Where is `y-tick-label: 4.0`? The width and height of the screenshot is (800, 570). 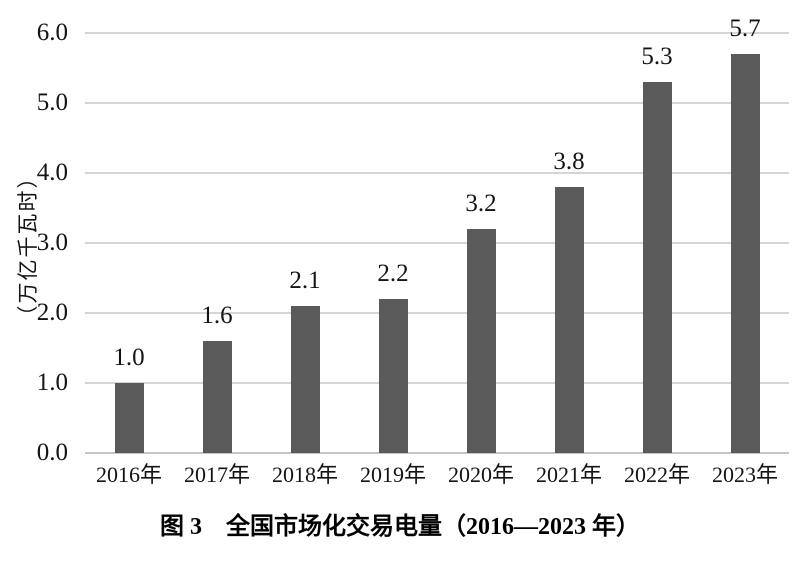
y-tick-label: 4.0 is located at coordinates (52, 172).